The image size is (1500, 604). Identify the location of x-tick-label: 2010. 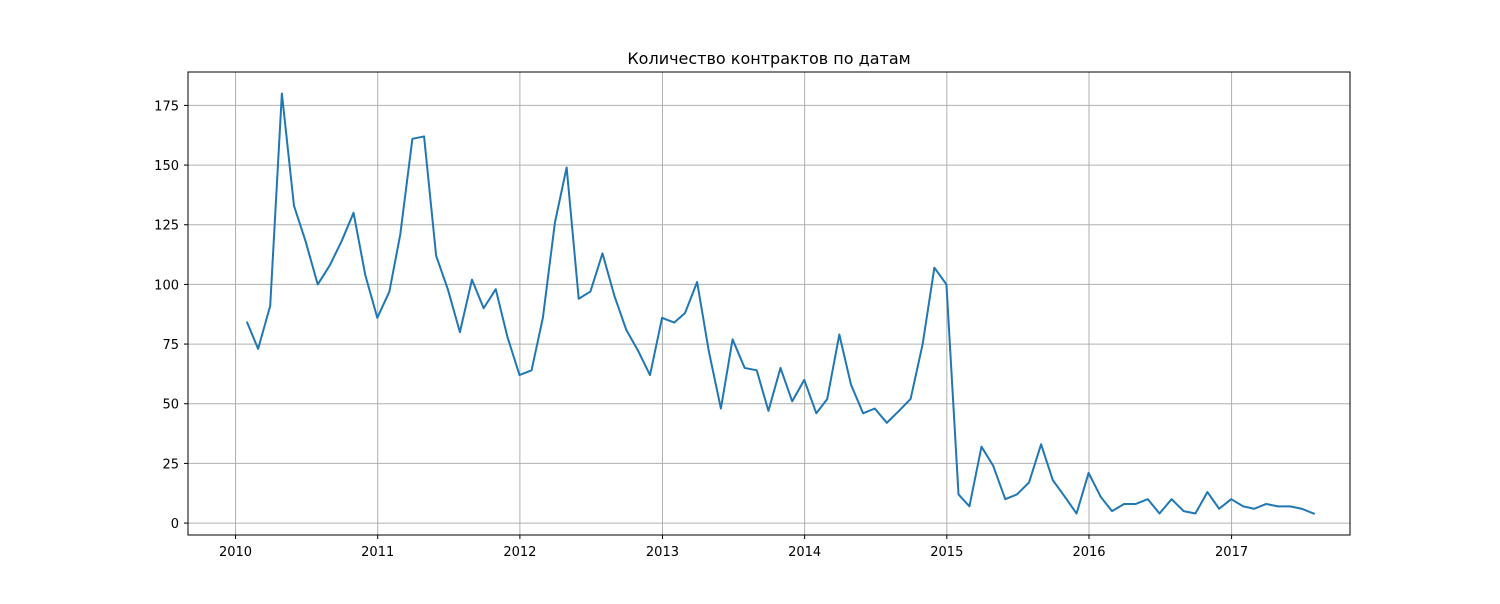
(235, 552).